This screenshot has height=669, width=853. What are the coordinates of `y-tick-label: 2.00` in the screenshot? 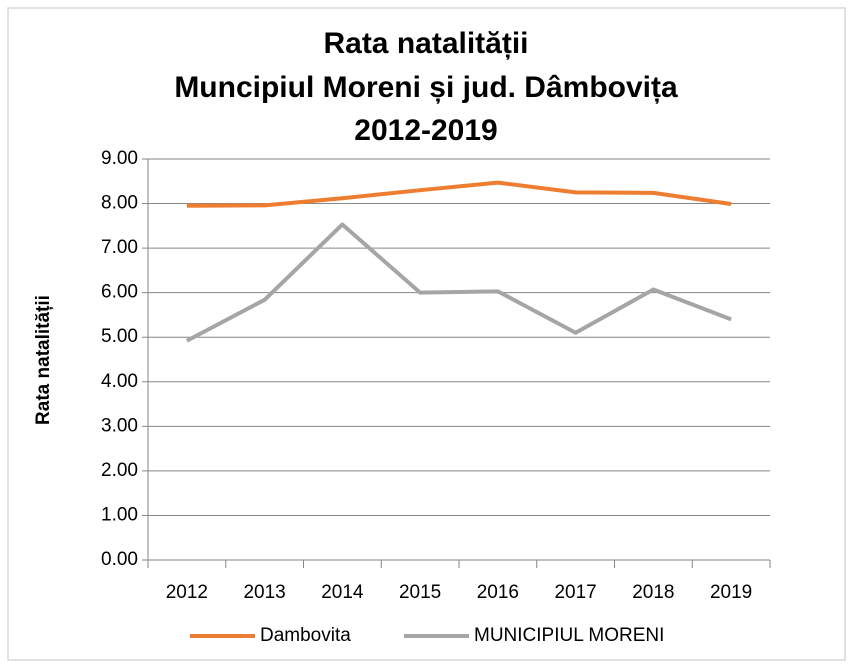 It's located at (119, 470).